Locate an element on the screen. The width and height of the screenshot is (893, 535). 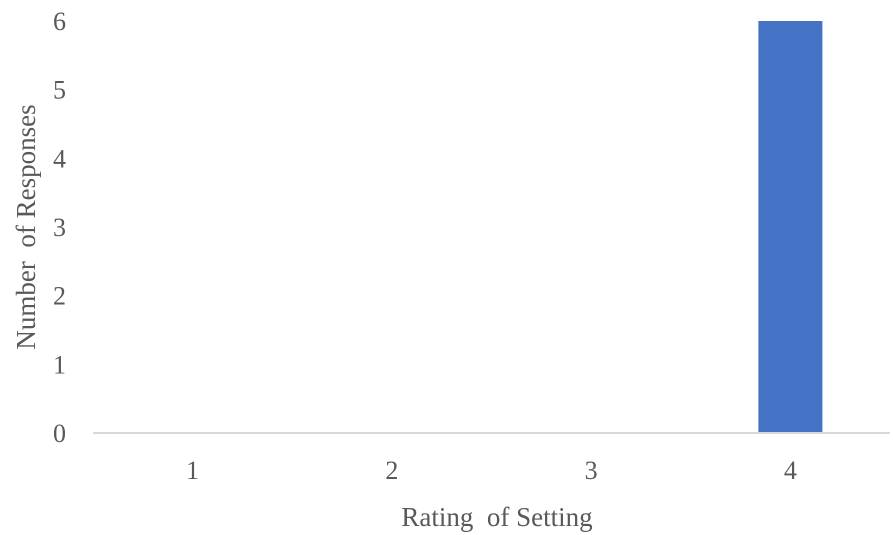
y-axis-ticks: 0 1 2 3 4 5 6 is located at coordinates (59, 227).